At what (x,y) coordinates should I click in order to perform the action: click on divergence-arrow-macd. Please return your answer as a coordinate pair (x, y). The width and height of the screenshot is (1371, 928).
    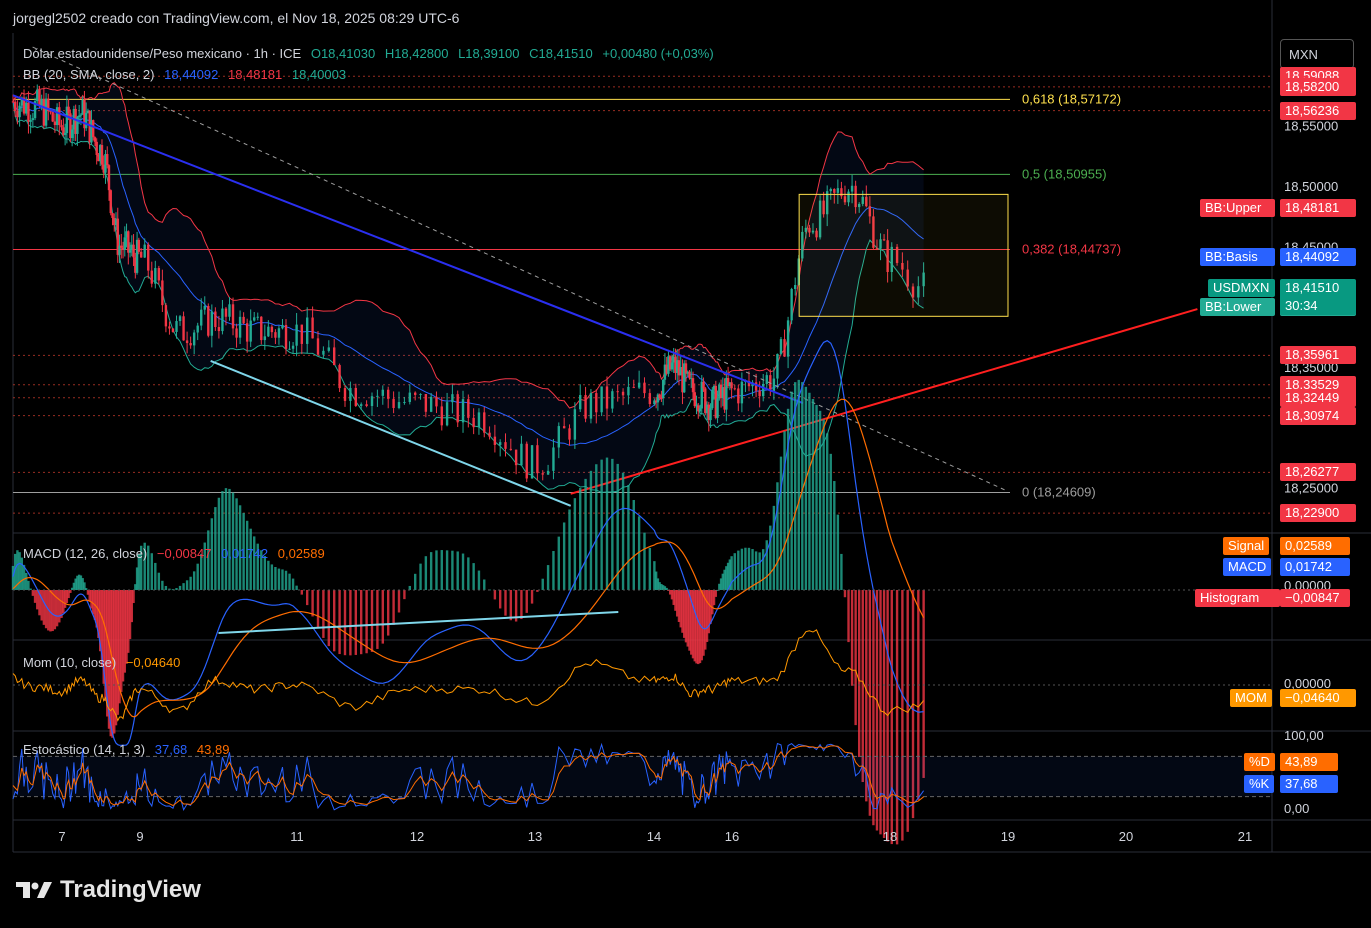
    Looking at the image, I should click on (418, 622).